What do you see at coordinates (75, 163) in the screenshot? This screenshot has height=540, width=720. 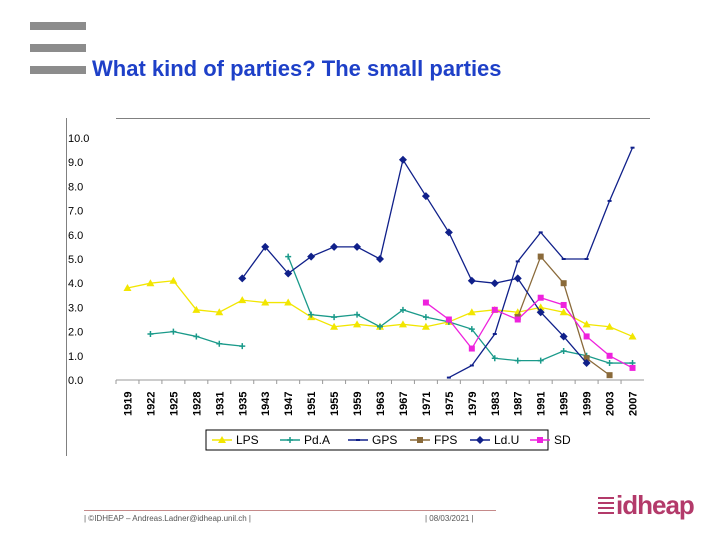 I see `y-tick-label: 9.0` at bounding box center [75, 163].